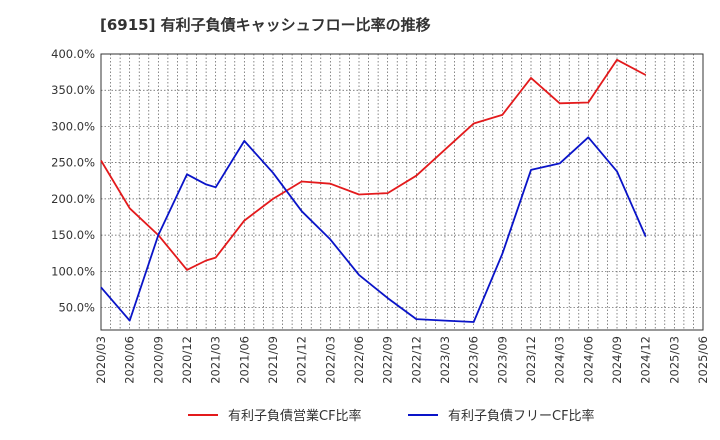  Describe the element at coordinates (73, 199) in the screenshot. I see `y-tick-label: 200.0%` at that location.